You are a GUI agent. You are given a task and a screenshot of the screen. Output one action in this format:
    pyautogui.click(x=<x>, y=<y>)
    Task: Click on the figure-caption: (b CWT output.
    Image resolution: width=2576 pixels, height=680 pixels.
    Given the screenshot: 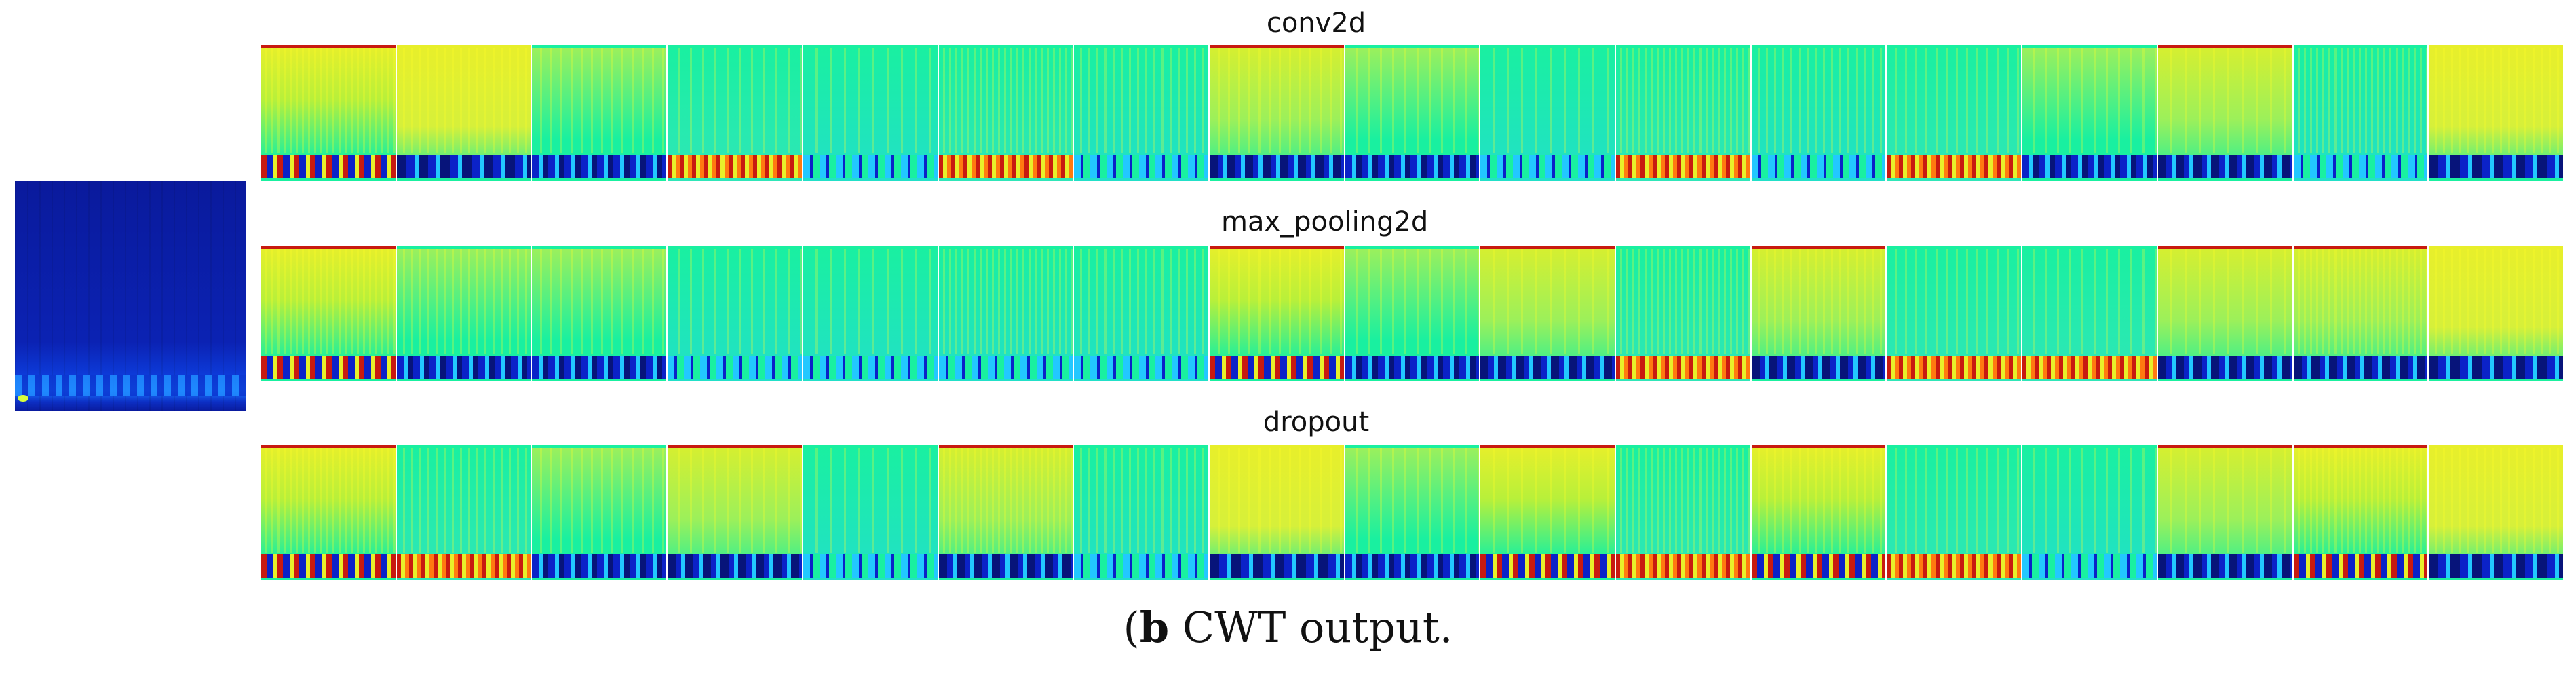 What is the action you would take?
    pyautogui.click(x=1288, y=627)
    